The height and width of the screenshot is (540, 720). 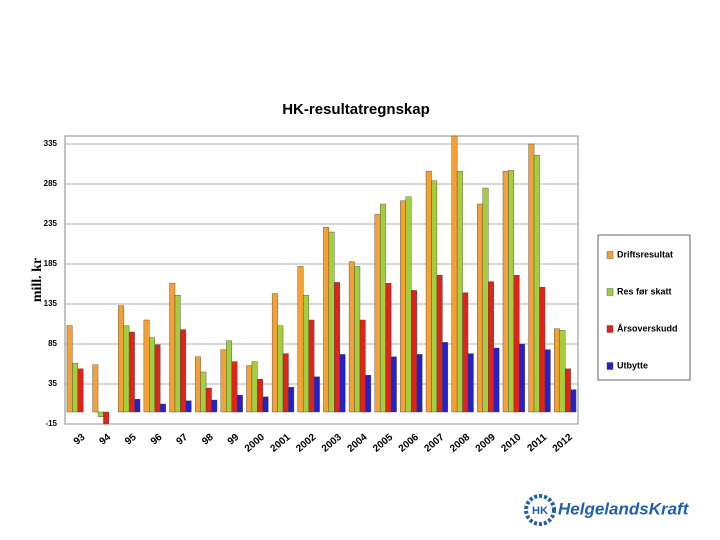 I want to click on logo-mark, so click(x=540, y=510).